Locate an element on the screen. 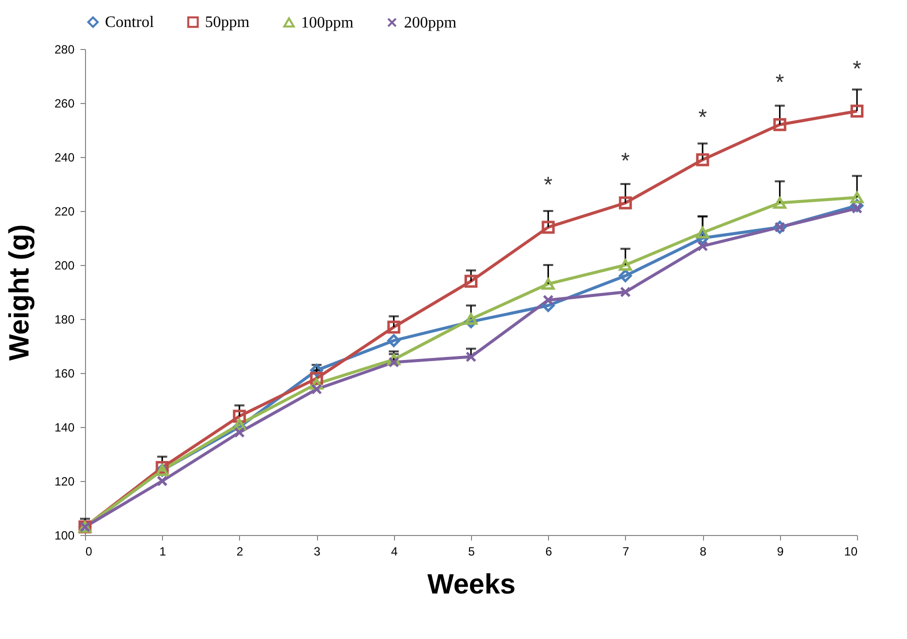  legend-label: Control is located at coordinates (129, 23).